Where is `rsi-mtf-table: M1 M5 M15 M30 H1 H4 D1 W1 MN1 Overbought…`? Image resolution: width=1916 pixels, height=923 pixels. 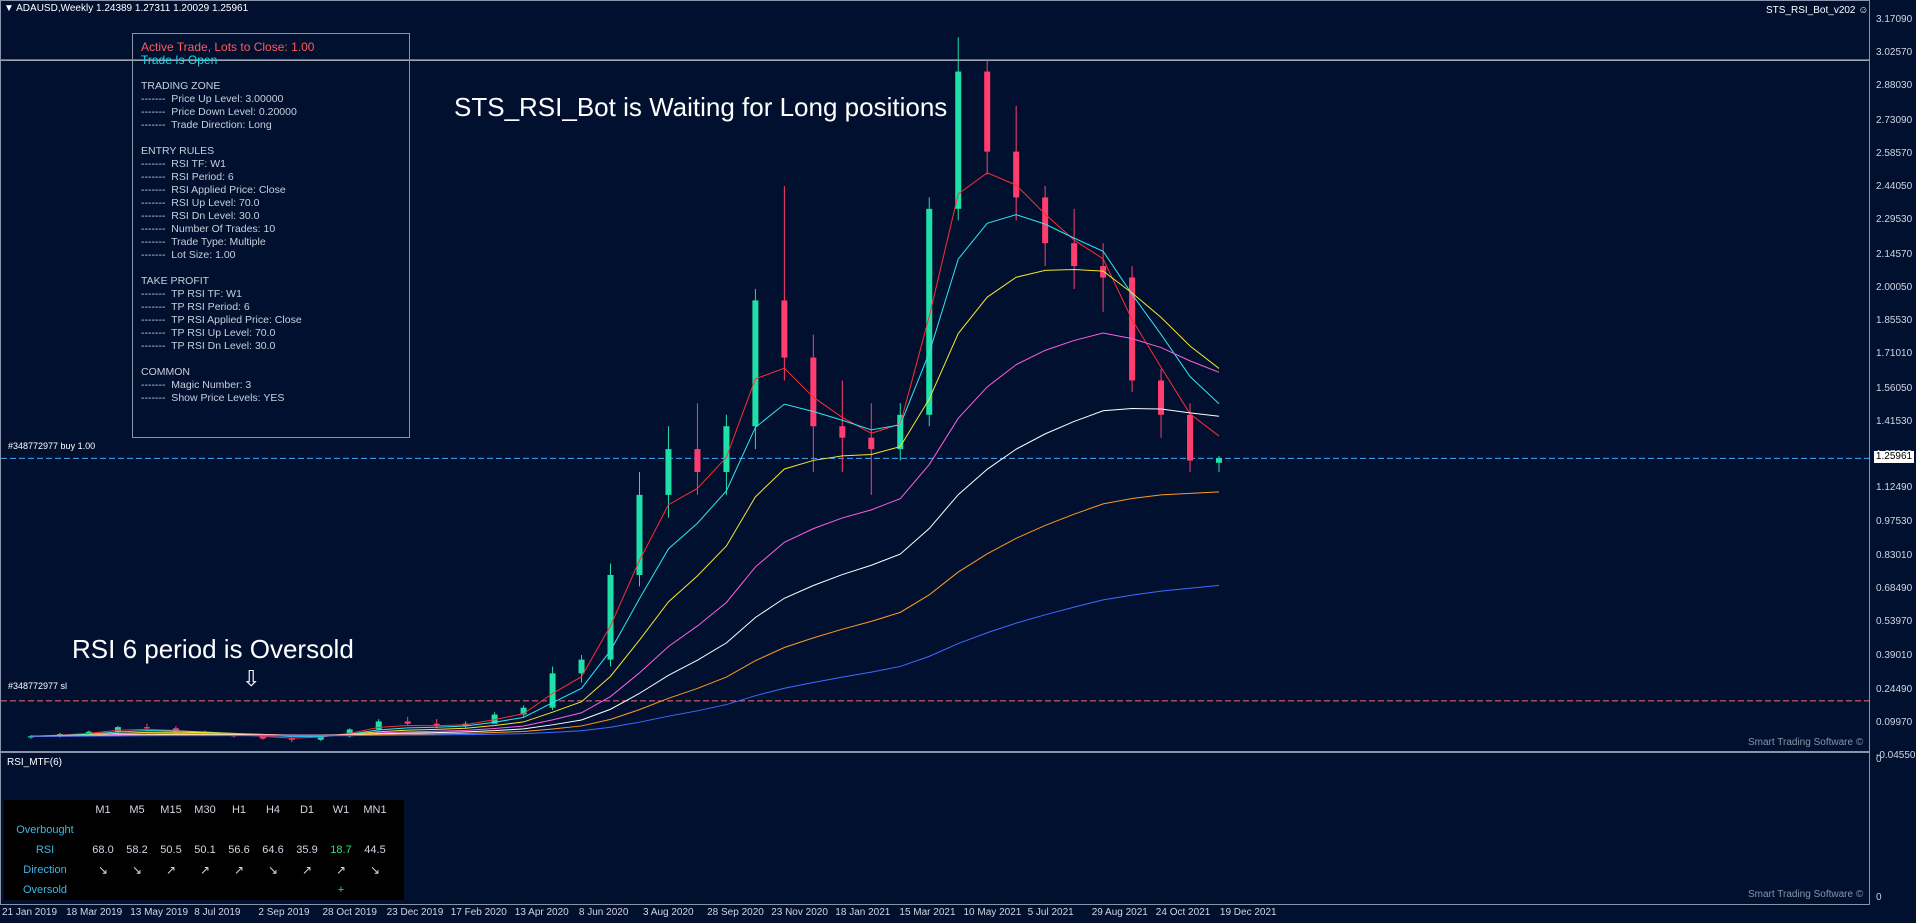 rsi-mtf-table: M1 M5 M15 M30 H1 H4 D1 W1 MN1 Overbought… is located at coordinates (204, 850).